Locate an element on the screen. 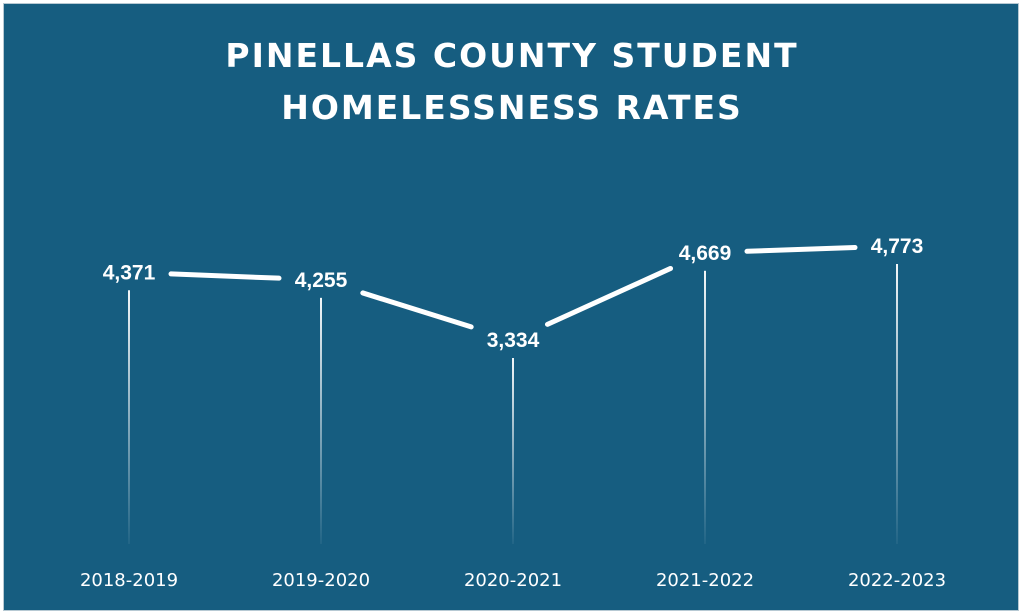 This screenshot has width=1024, height=615. line-segment-2021-2022-to-2022-2023 is located at coordinates (801, 249).